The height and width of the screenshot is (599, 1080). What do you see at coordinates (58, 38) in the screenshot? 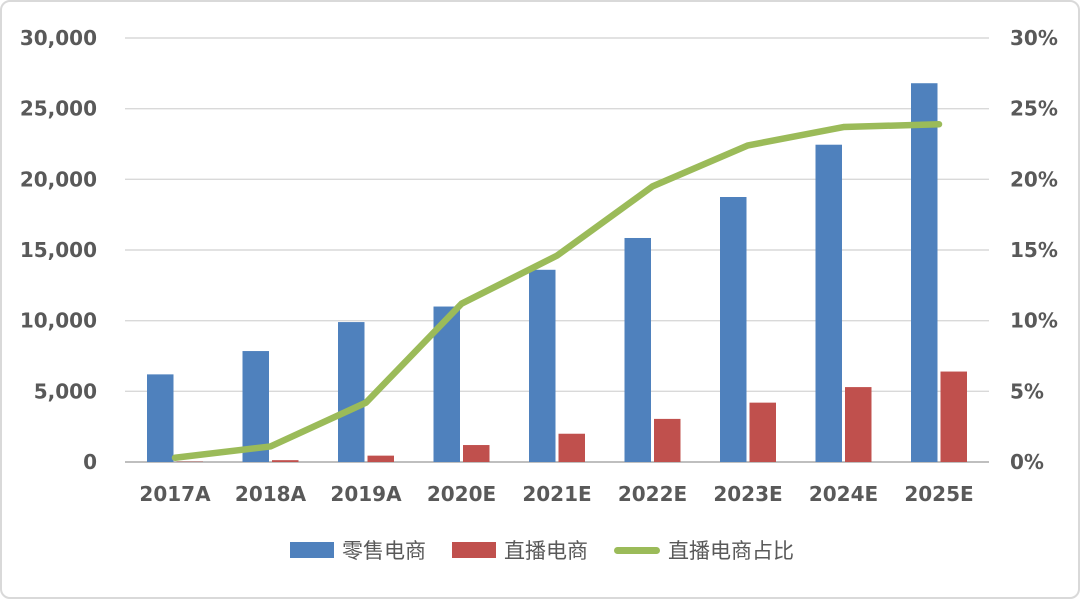
I see `left-axis-tick-label: 30,000` at bounding box center [58, 38].